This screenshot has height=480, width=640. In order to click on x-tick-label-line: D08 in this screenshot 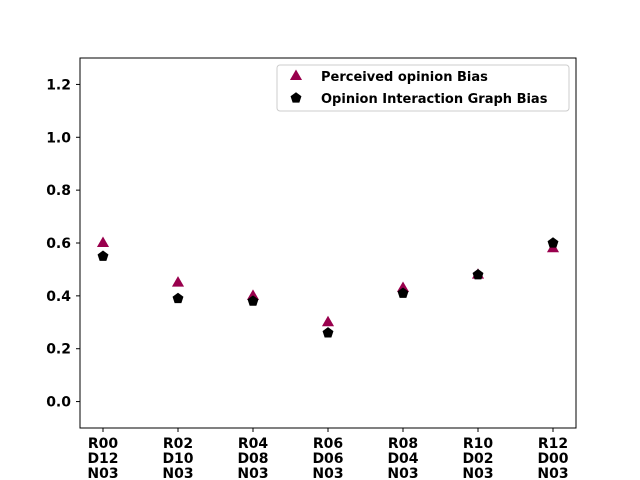, I will do `click(252, 459)`.